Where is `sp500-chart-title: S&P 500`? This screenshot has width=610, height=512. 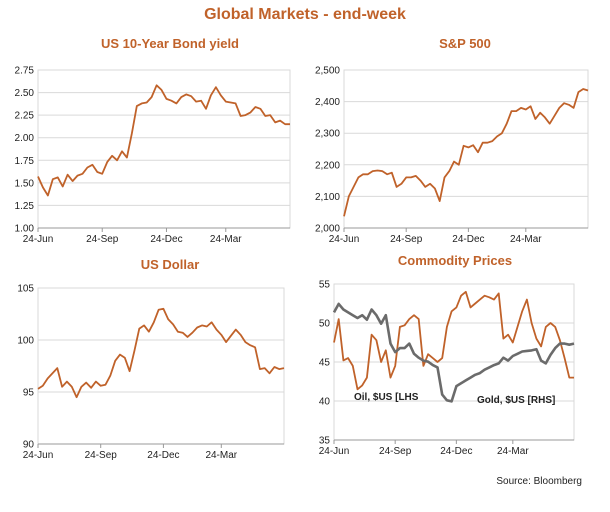 sp500-chart-title: S&P 500 is located at coordinates (465, 43).